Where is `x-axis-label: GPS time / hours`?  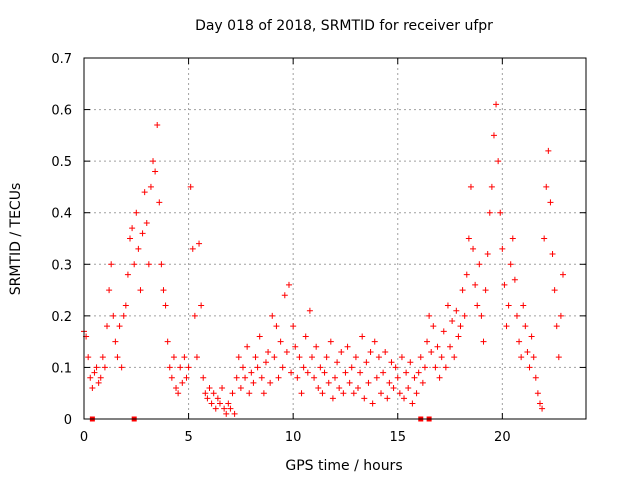 x-axis-label: GPS time / hours is located at coordinates (343, 466).